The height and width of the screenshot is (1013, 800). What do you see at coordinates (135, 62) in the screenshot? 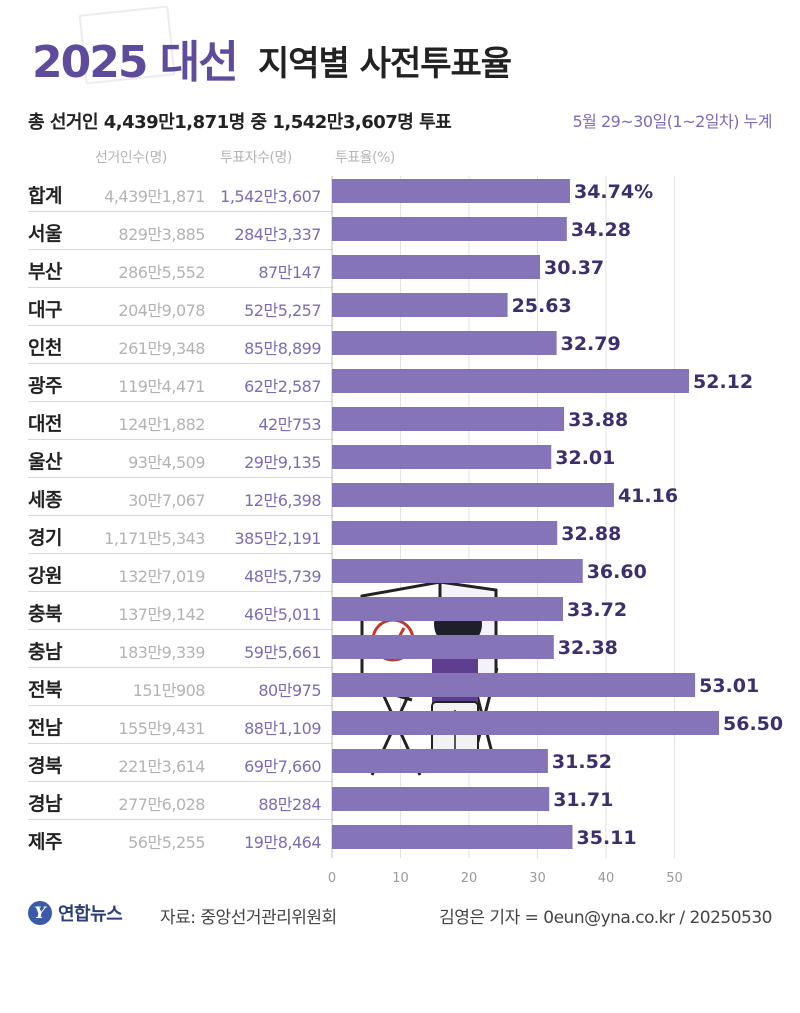
I see `title-year: 2025 대선` at bounding box center [135, 62].